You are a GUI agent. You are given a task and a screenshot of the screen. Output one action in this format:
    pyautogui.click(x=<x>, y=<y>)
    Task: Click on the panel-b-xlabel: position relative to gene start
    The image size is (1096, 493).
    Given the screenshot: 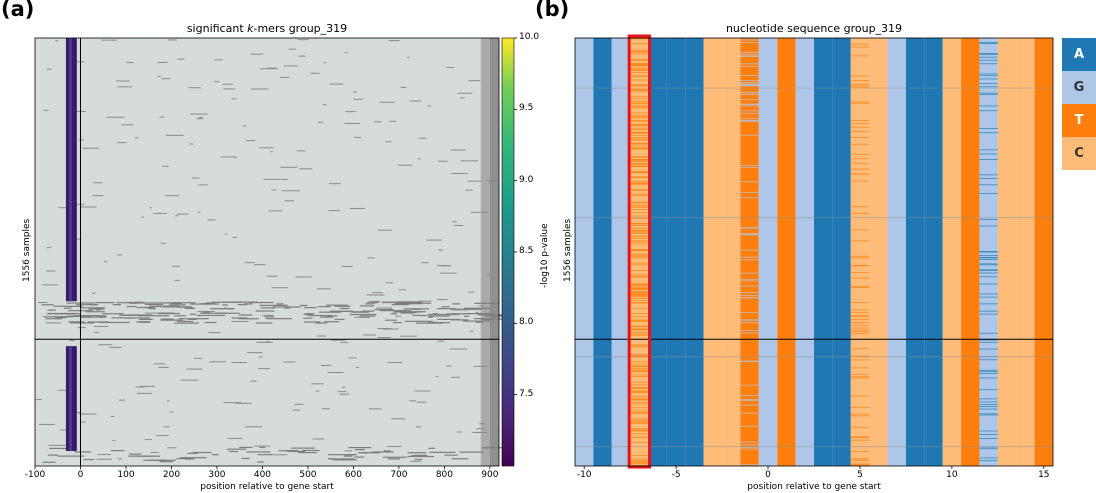 What is the action you would take?
    pyautogui.click(x=814, y=487)
    